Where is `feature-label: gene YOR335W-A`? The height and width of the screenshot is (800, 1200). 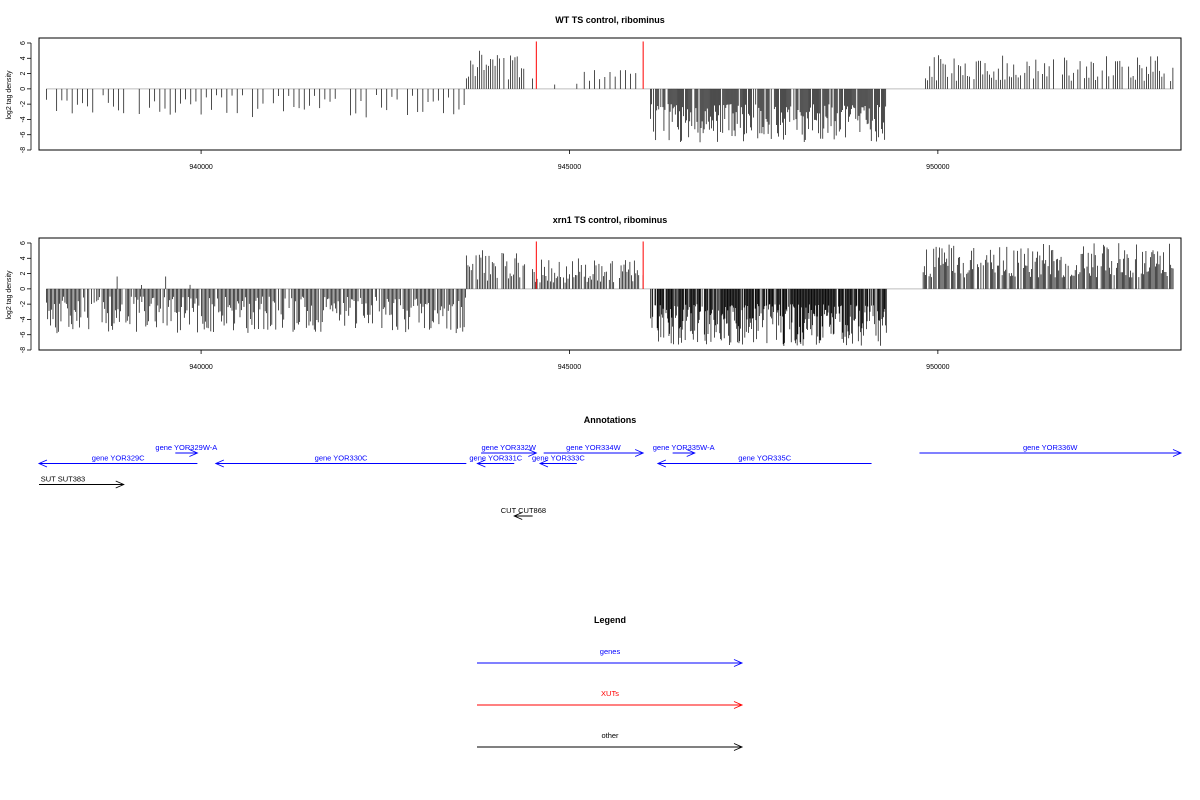
feature-label: gene YOR335W-A is located at coordinates (684, 447).